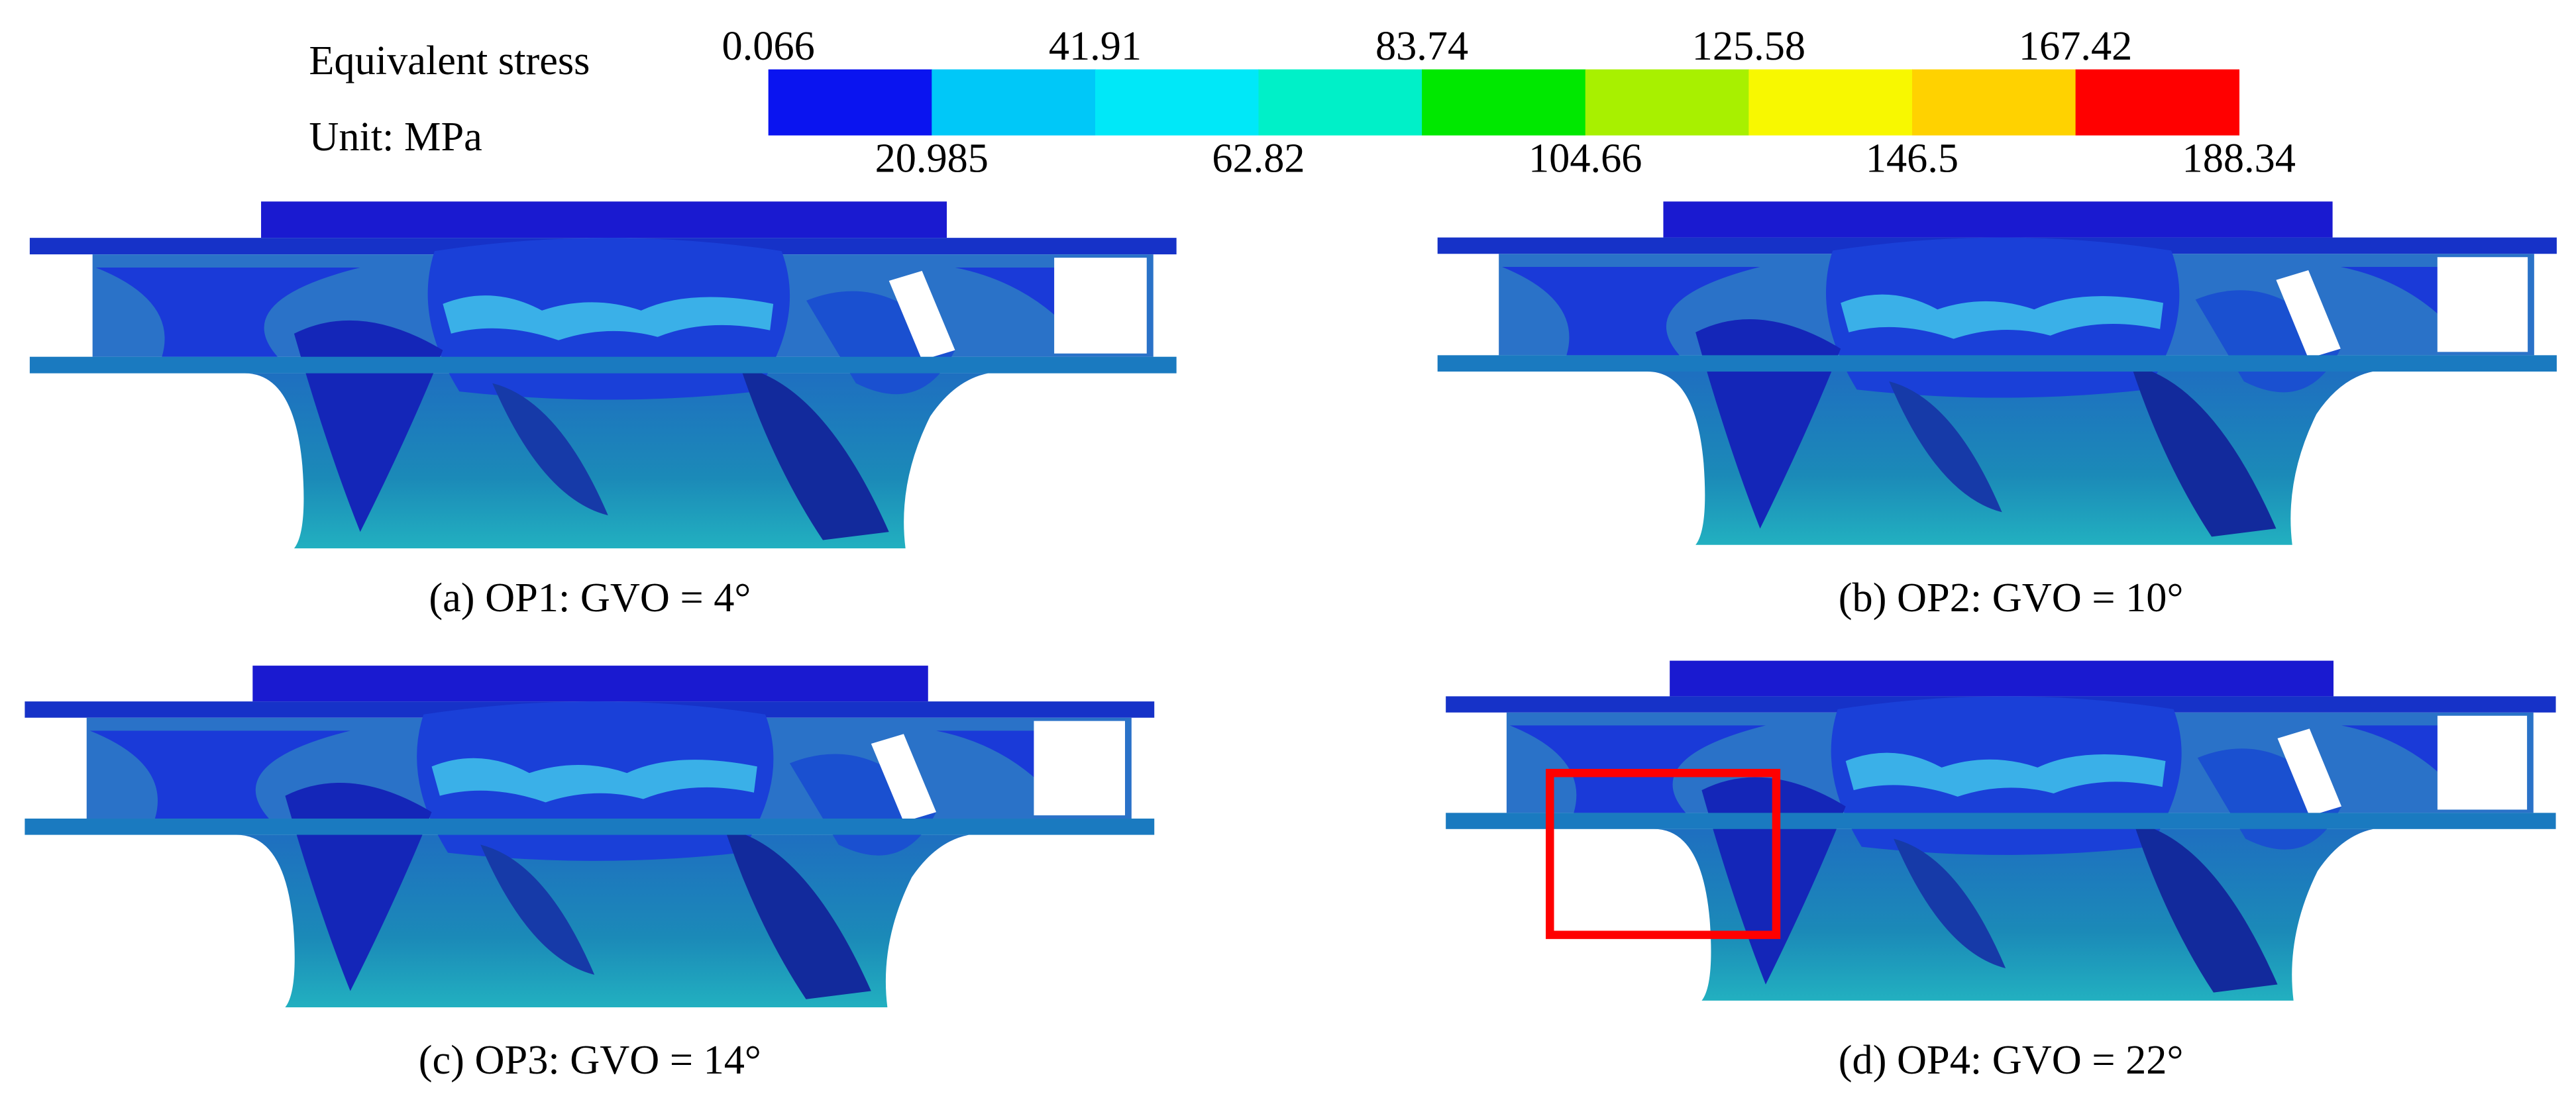  Describe the element at coordinates (2239, 158) in the screenshot. I see `colorbar-tick-label: 188.34` at that location.